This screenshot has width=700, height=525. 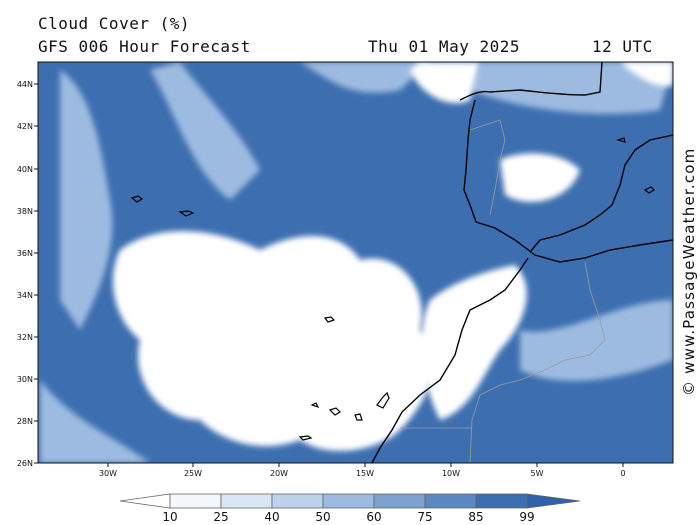 I want to click on lat-label: 32N, so click(x=25, y=337).